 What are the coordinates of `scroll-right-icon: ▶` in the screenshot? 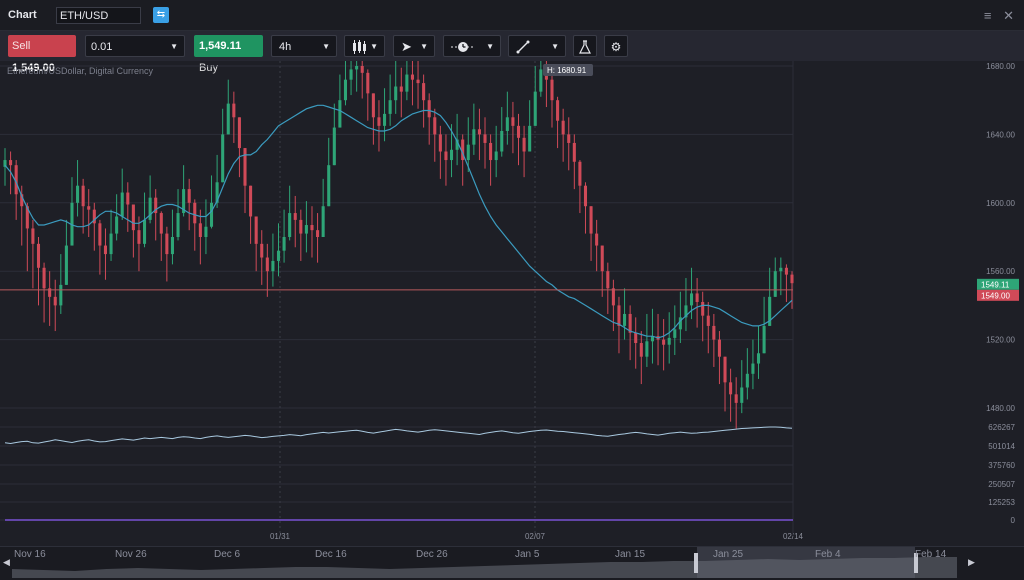 It's located at (971, 562).